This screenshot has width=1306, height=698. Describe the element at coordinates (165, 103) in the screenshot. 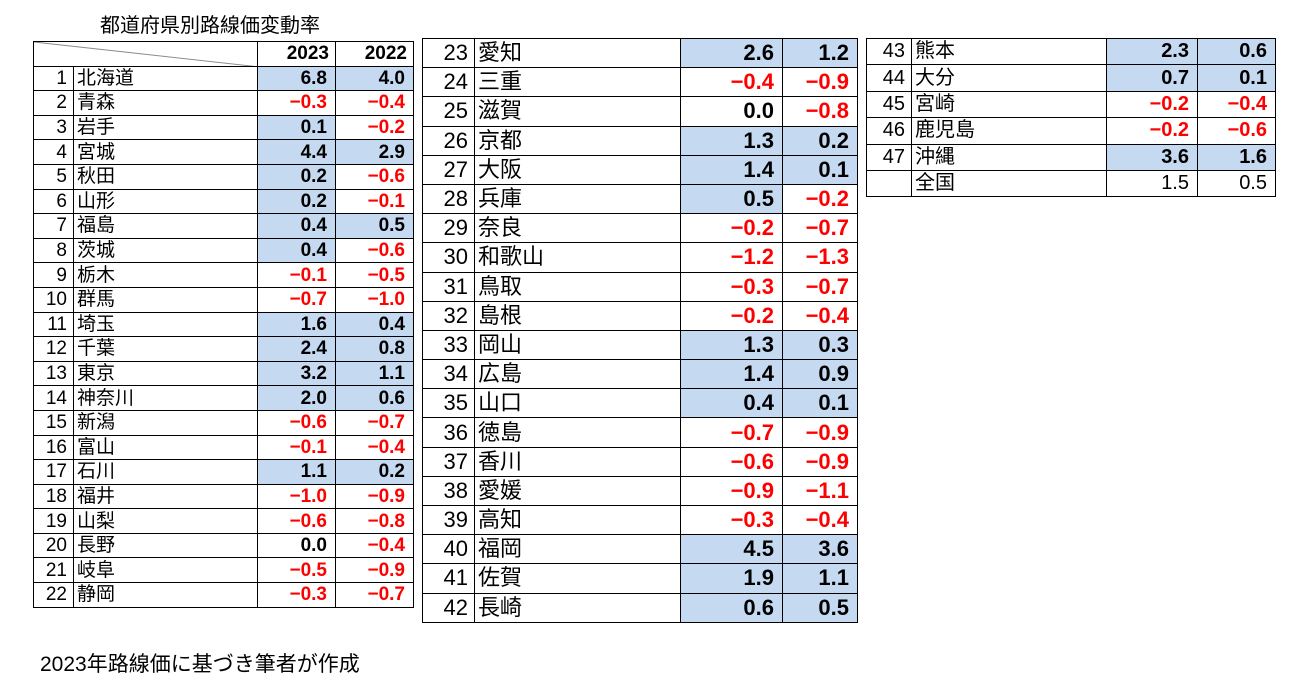

I see `prefecture-name: 青森` at that location.